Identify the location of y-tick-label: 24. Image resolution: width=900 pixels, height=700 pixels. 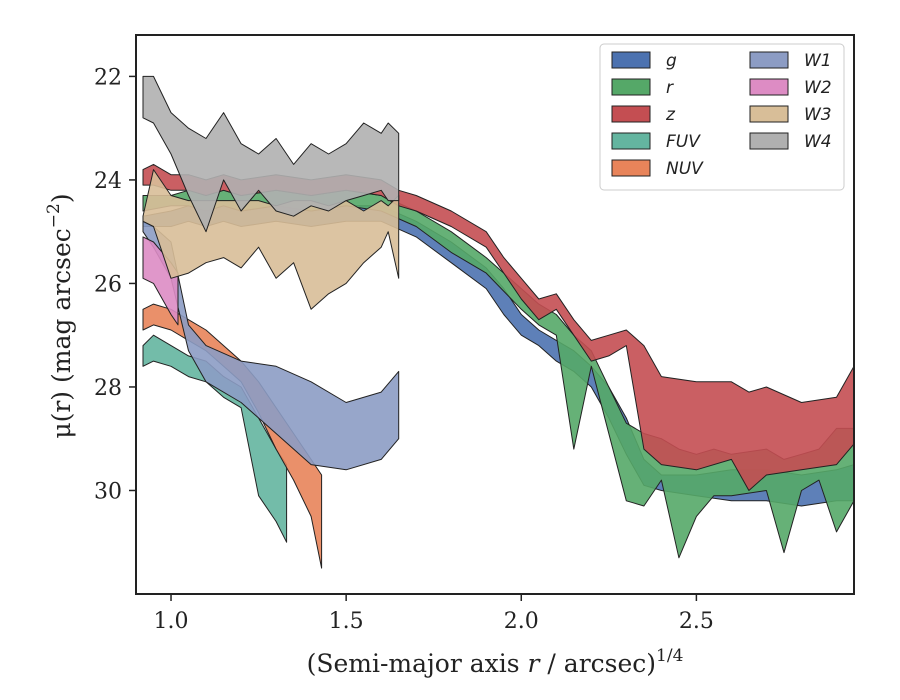
(108, 181).